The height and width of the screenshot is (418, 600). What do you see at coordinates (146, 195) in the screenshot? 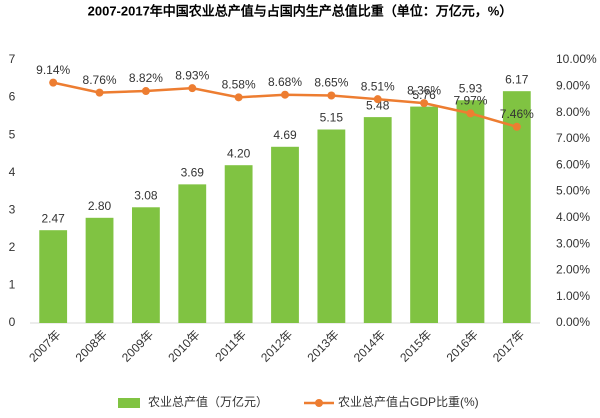
I see `bar-value-label: 3.08` at bounding box center [146, 195].